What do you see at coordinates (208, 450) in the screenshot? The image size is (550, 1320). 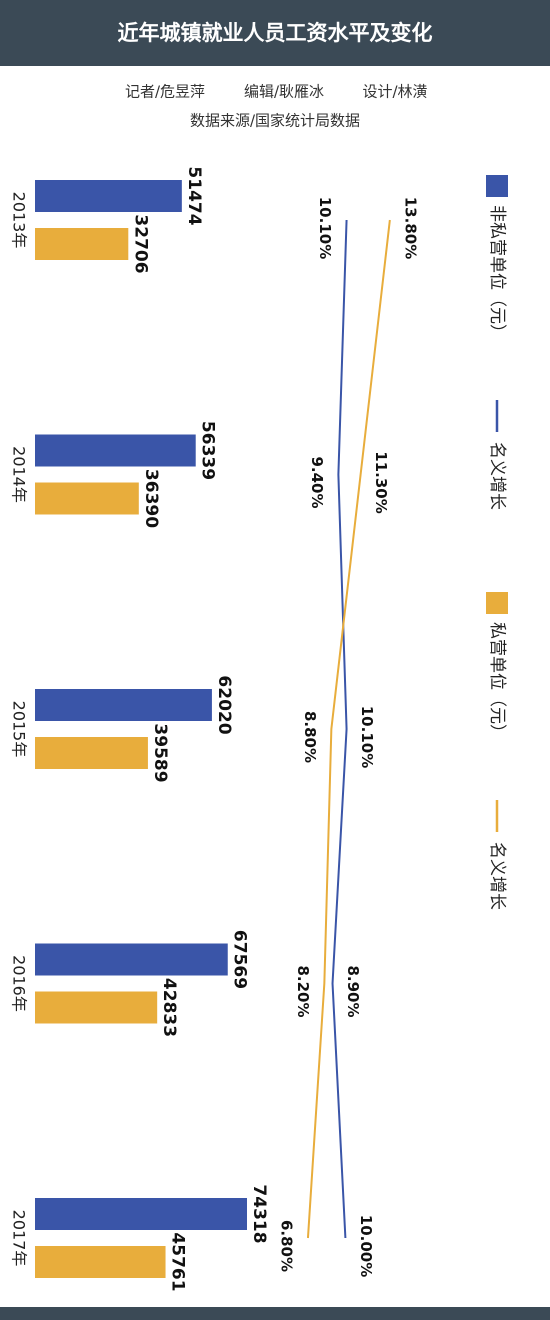 I see `bar-value-label: 56339` at bounding box center [208, 450].